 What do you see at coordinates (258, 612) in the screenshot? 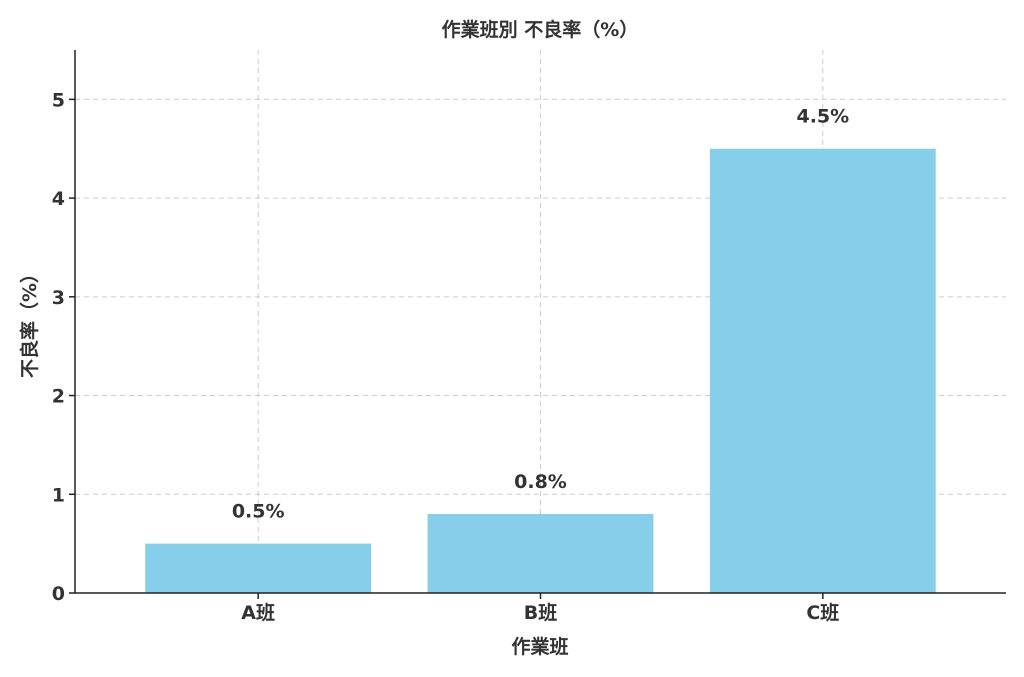
I see `x-tick-label: A班` at bounding box center [258, 612].